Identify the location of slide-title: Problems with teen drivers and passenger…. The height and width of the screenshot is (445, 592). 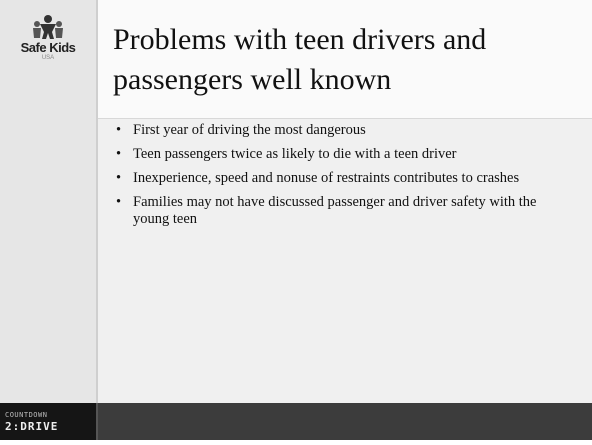
(300, 59).